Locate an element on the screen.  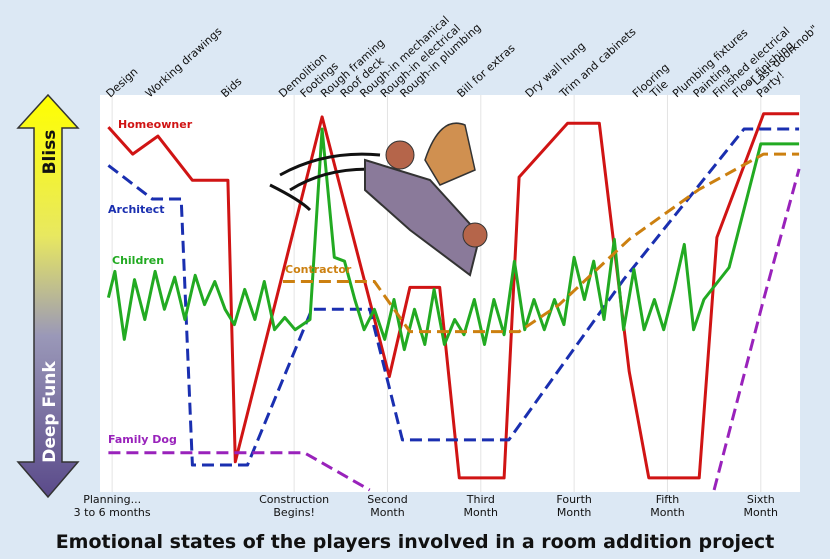
x-tick-label: Construction Begins! is located at coordinates (294, 506).